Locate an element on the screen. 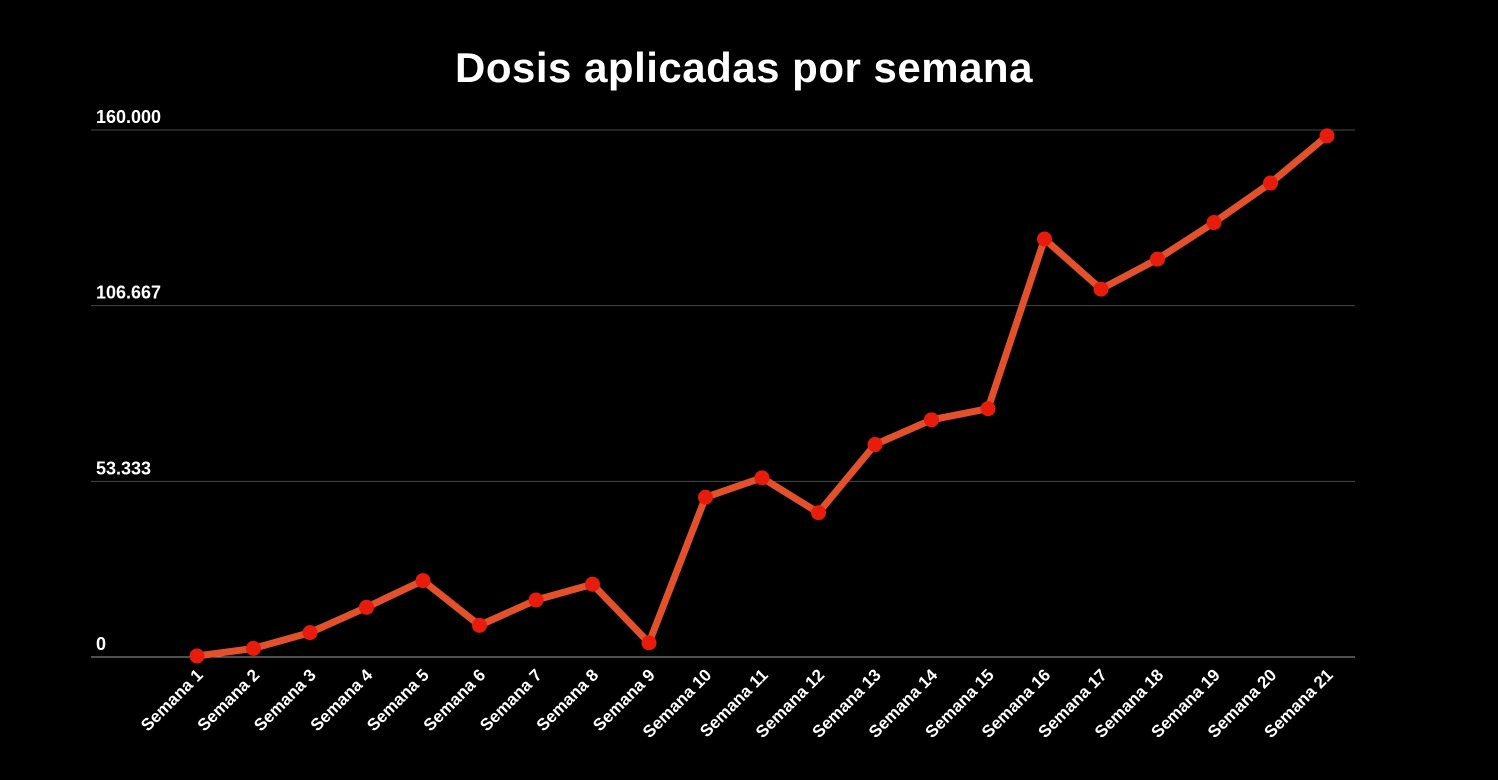 The height and width of the screenshot is (780, 1498). y-axis-tick-label: 106.667 is located at coordinates (128, 293).